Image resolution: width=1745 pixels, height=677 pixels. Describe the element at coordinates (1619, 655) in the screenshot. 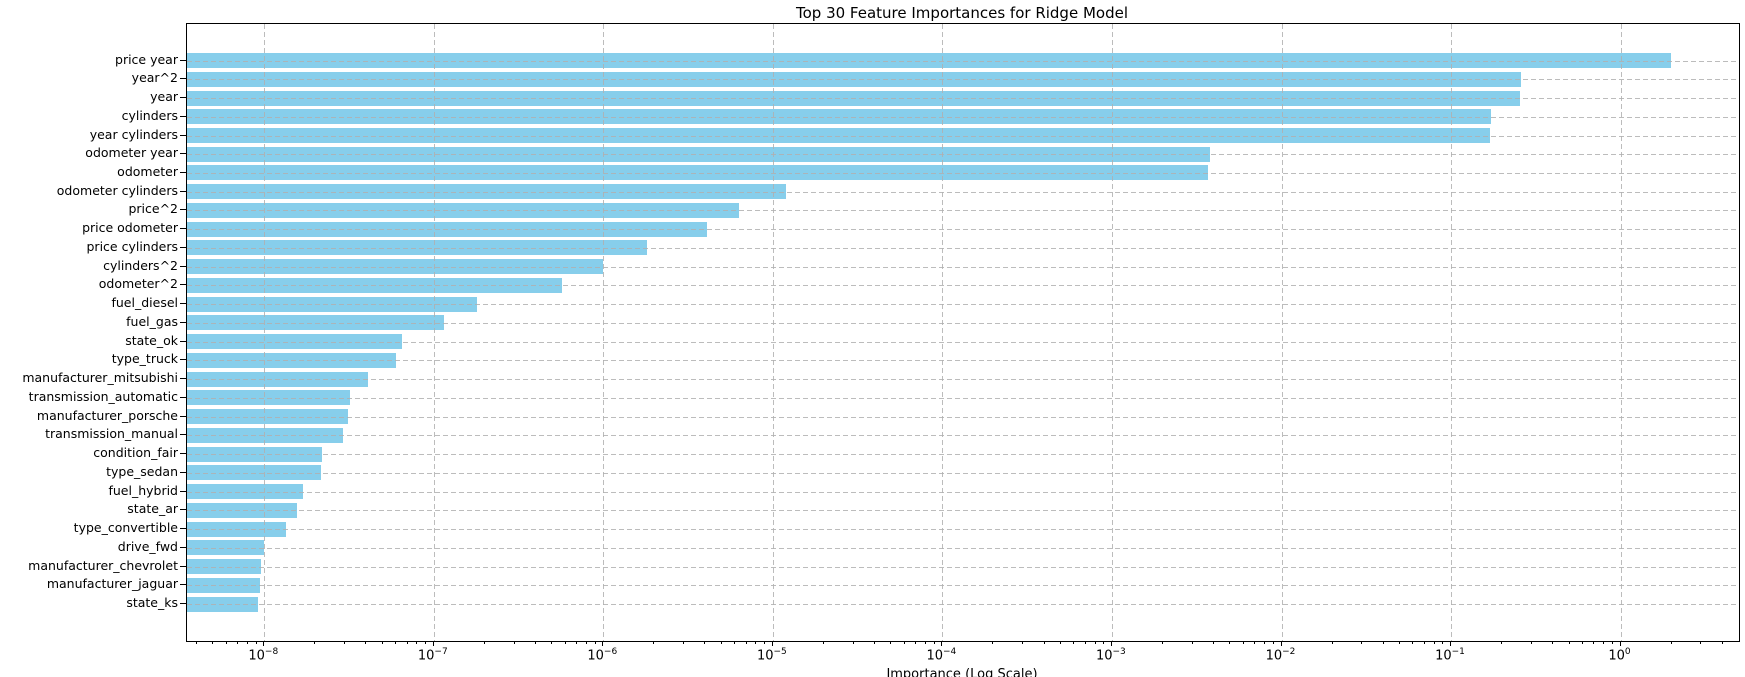

I see `x-tick-label: 10⁰` at that location.